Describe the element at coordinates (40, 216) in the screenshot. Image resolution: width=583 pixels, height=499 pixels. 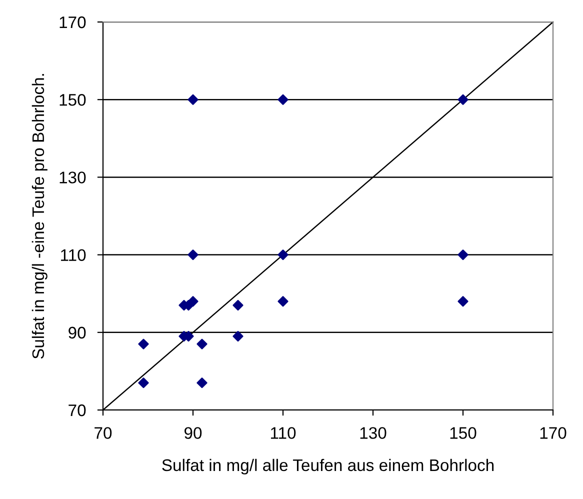
I see `y-axis-title: Sulfat in mg/l -eine Teufe pro Bohrloch.` at that location.